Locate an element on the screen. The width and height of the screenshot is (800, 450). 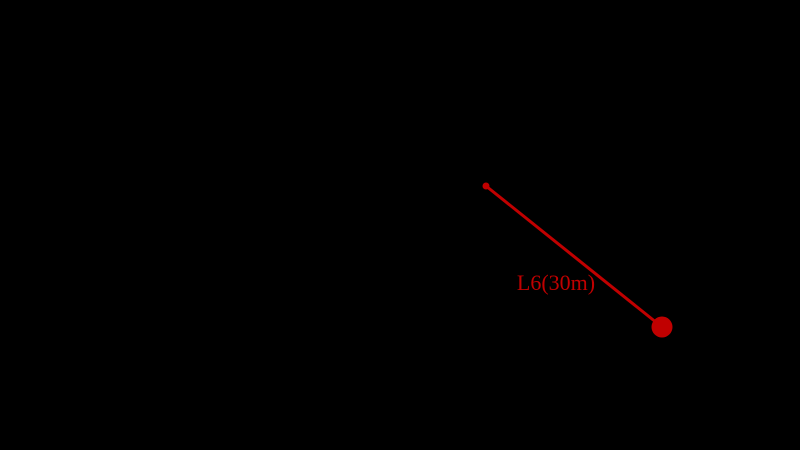
edge-line is located at coordinates (574, 256).